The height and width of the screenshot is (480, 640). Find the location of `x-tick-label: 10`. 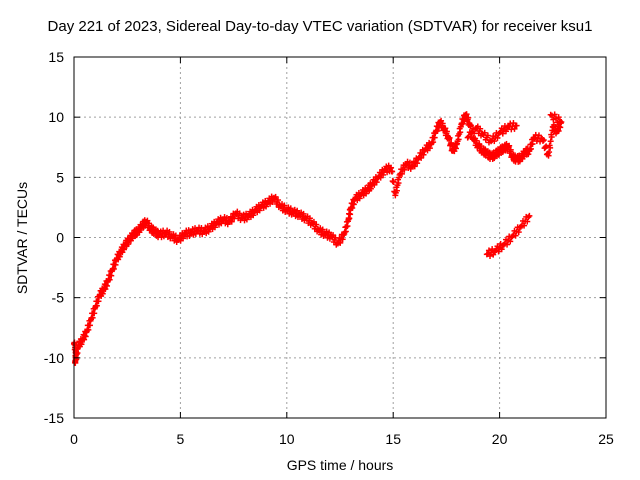

x-tick-label: 10 is located at coordinates (287, 439).